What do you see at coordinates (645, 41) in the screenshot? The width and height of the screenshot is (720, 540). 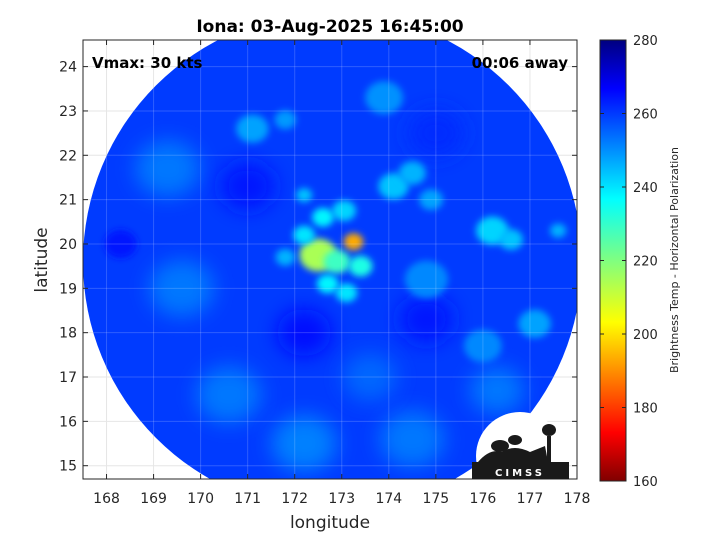 I see `colorbar-tick-label: 280` at bounding box center [645, 41].